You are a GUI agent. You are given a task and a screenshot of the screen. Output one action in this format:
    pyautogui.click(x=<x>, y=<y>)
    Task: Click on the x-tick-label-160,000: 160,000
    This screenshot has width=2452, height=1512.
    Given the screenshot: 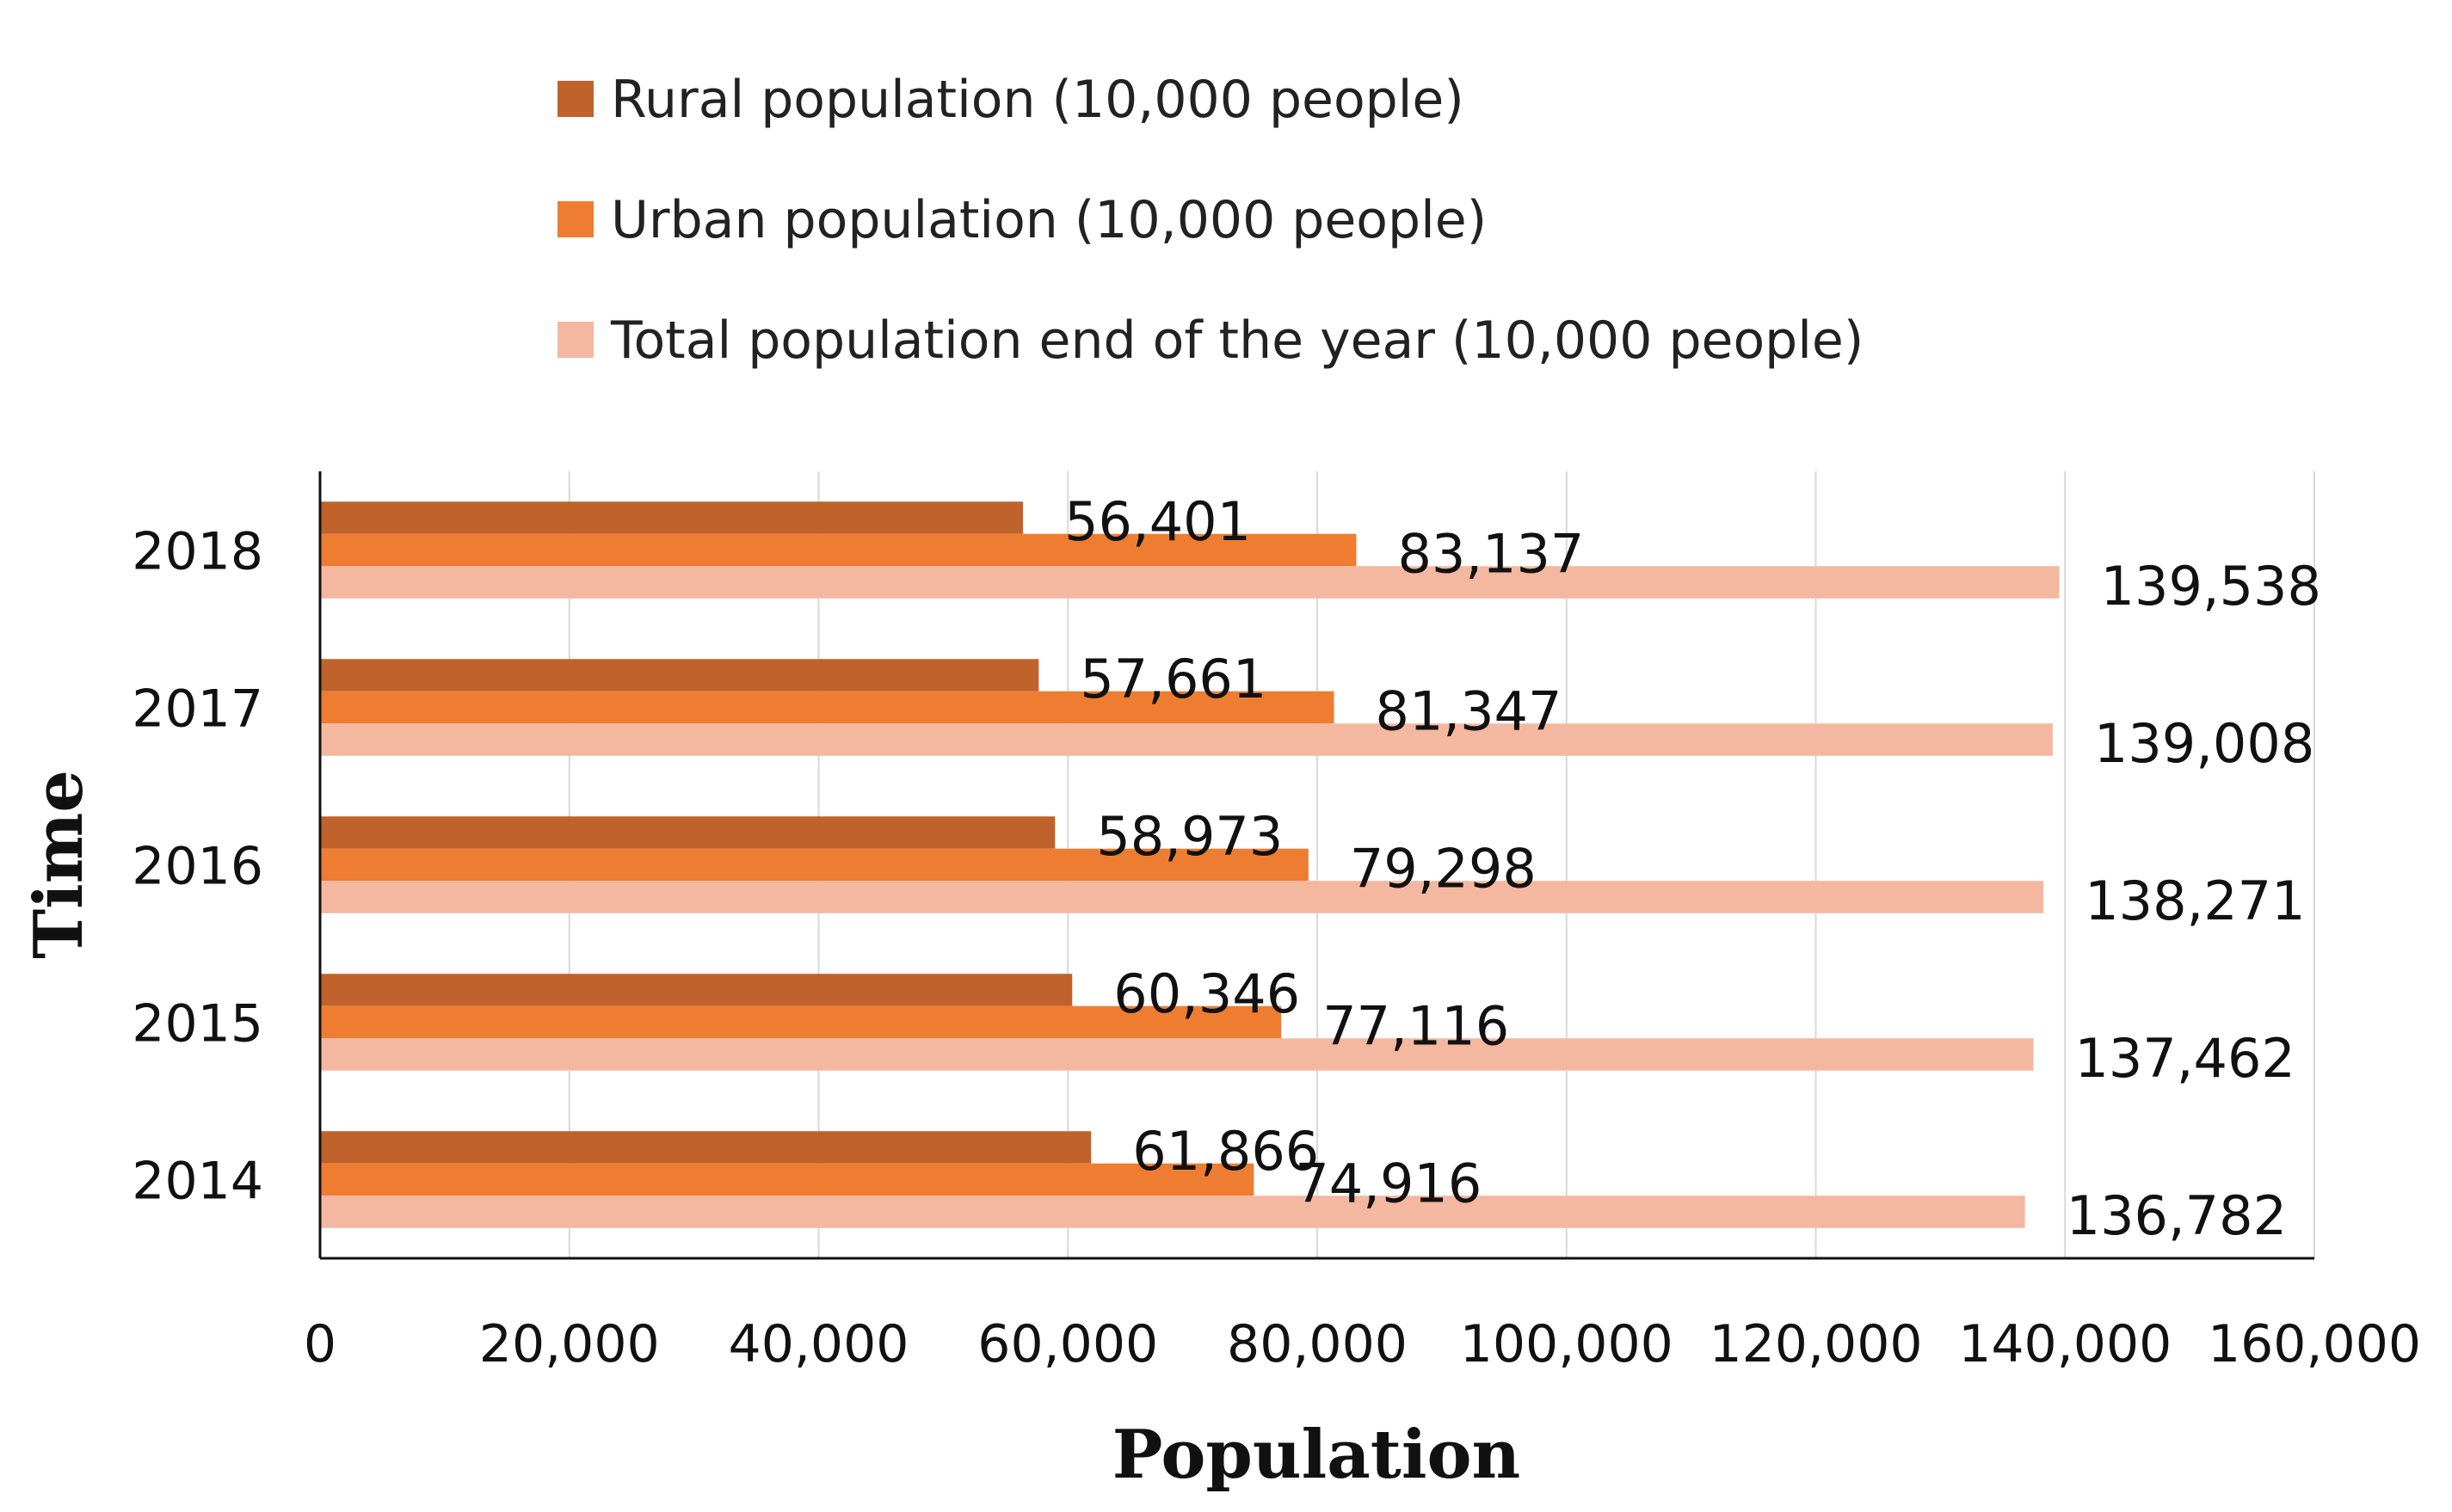 What is the action you would take?
    pyautogui.click(x=2314, y=1344)
    